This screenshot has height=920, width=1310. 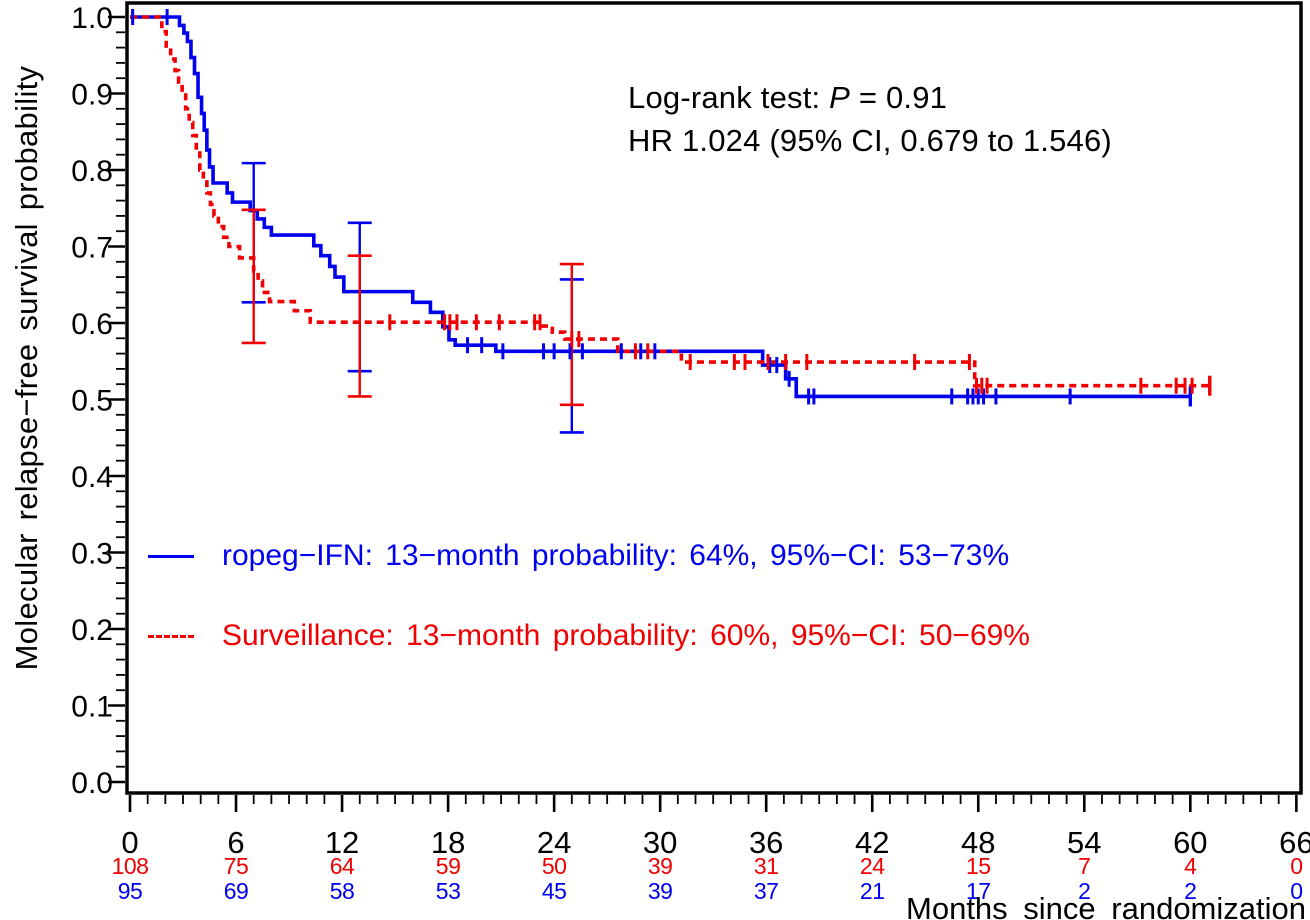 What do you see at coordinates (766, 842) in the screenshot?
I see `svg-text: 36` at bounding box center [766, 842].